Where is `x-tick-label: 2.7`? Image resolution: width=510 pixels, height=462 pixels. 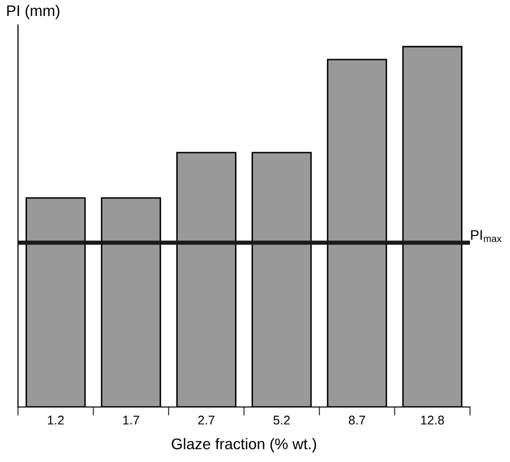
x-tick-label: 2.7 is located at coordinates (206, 420).